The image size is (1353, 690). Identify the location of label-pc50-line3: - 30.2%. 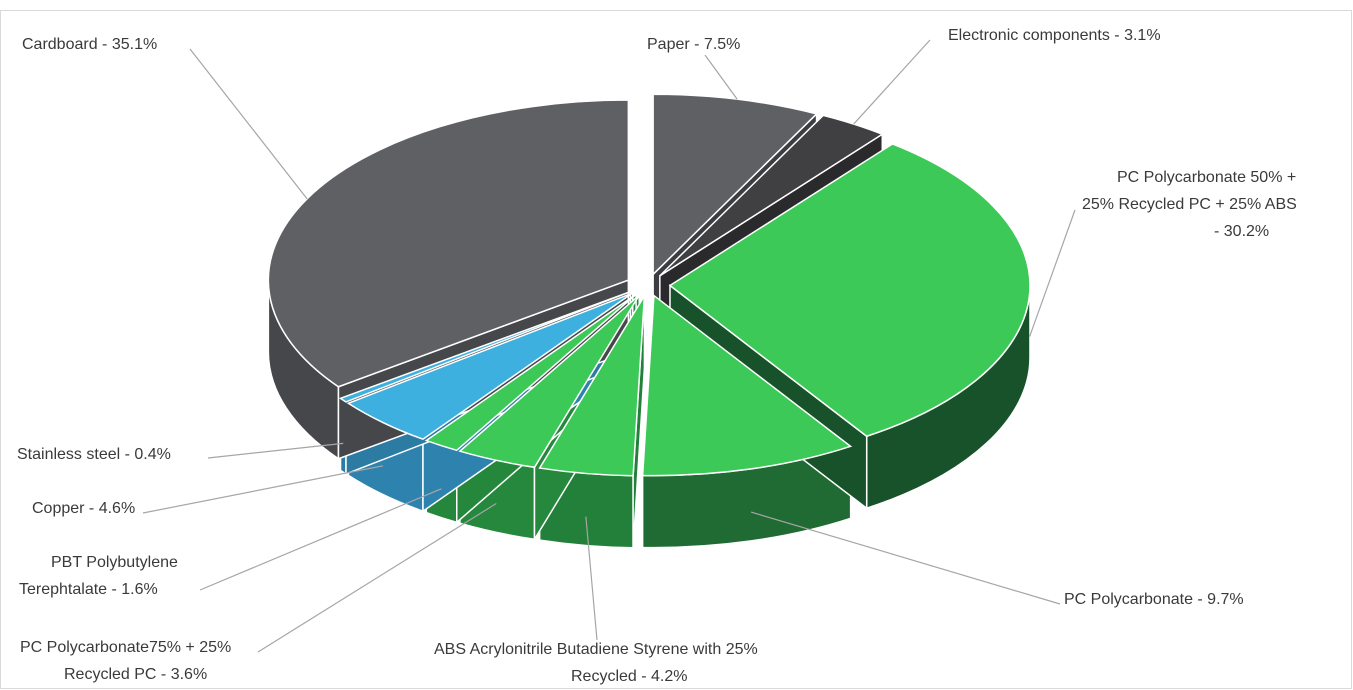
(1241, 231).